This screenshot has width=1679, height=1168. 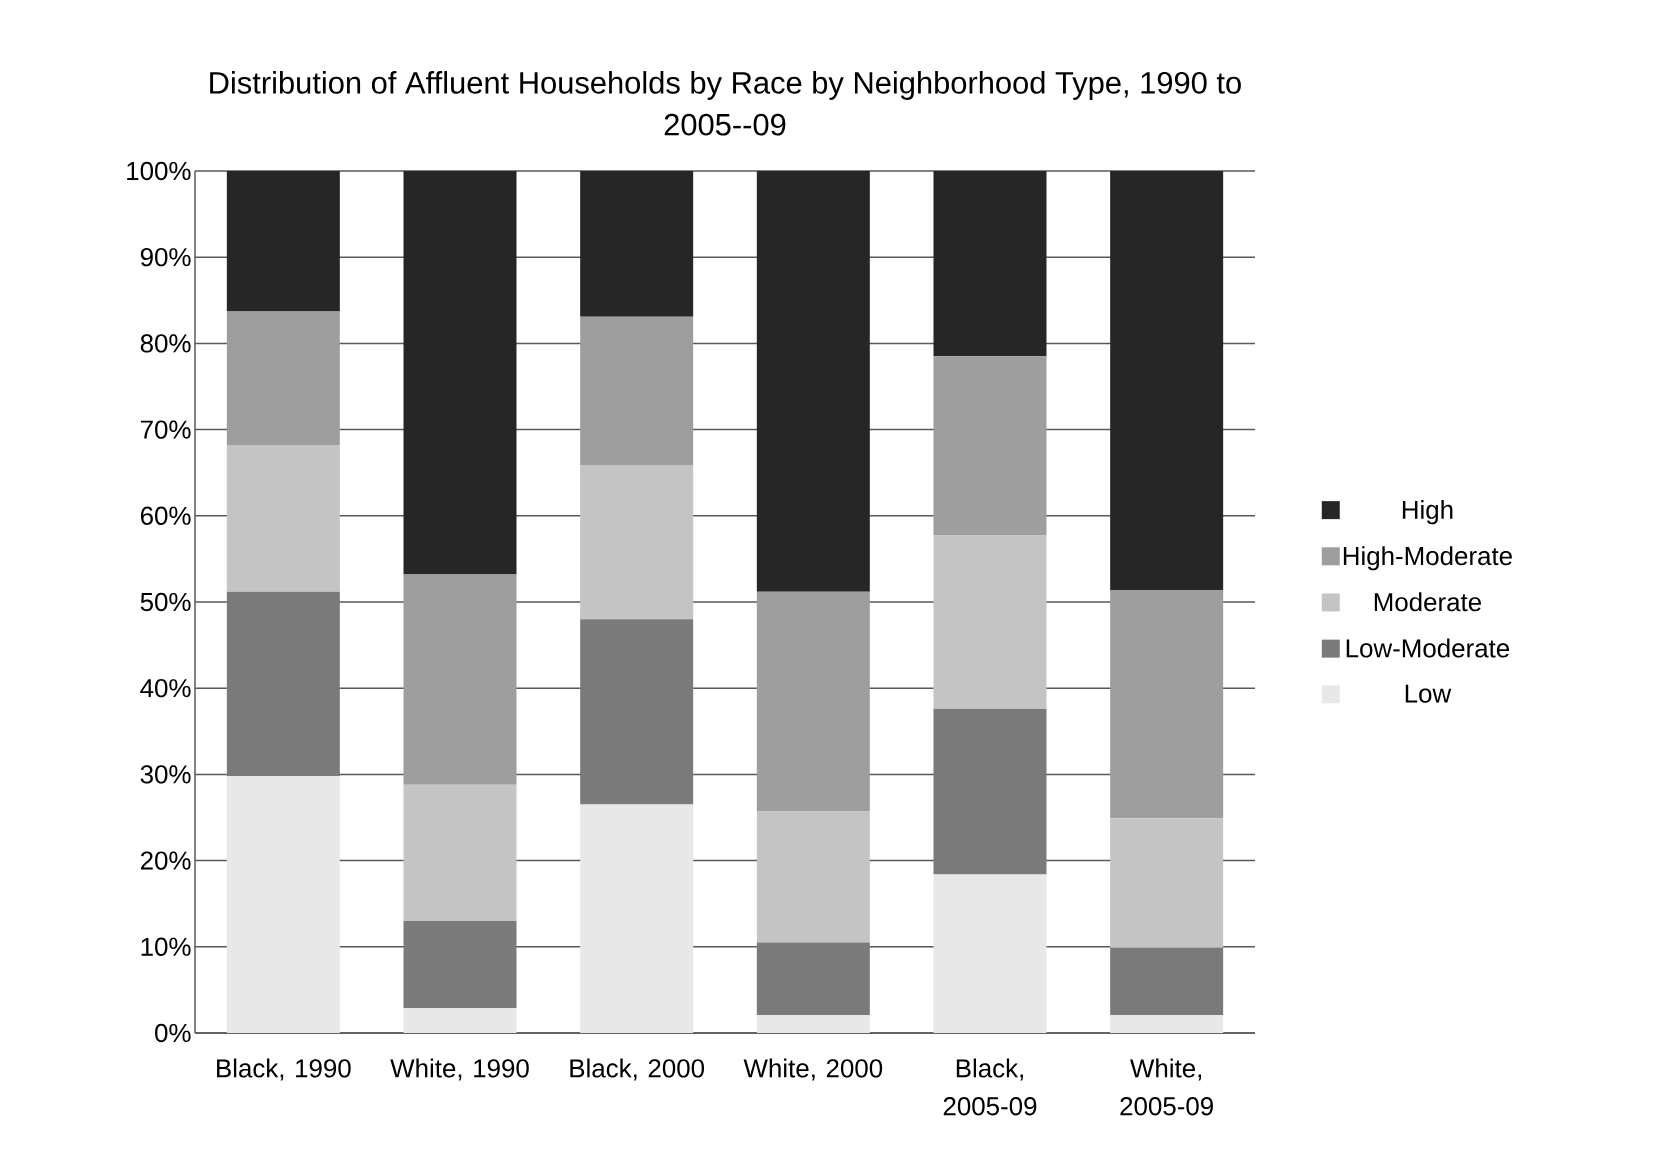 What do you see at coordinates (165, 343) in the screenshot?
I see `y-tick-label: 80%` at bounding box center [165, 343].